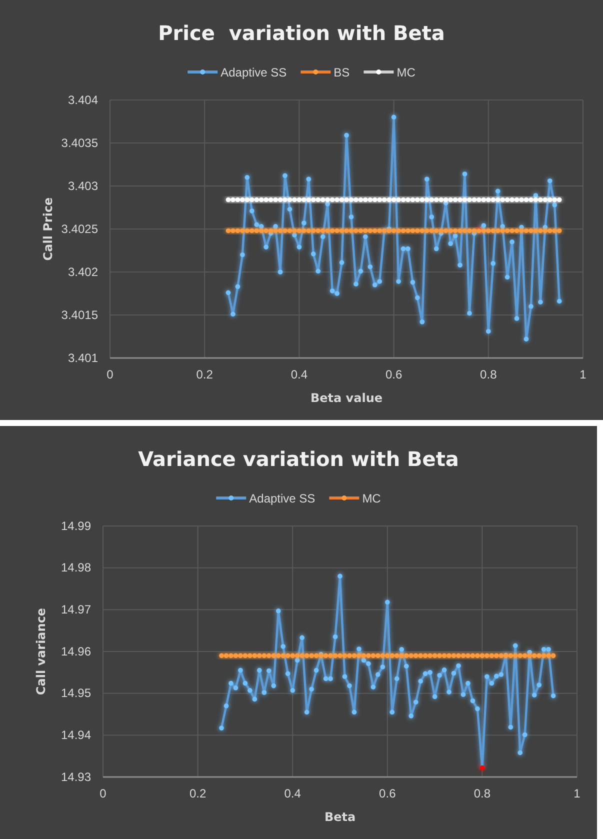  What do you see at coordinates (41, 652) in the screenshot?
I see `y-axis-title: Call variance` at bounding box center [41, 652].